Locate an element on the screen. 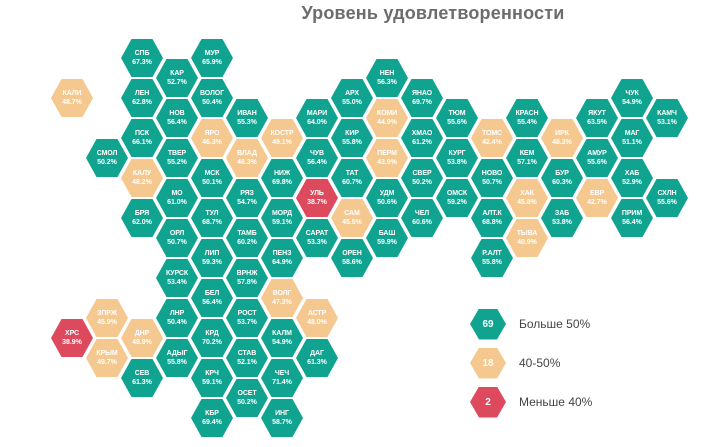 The image size is (728, 447). region-hex: ЯРО 46.3% is located at coordinates (212, 138).